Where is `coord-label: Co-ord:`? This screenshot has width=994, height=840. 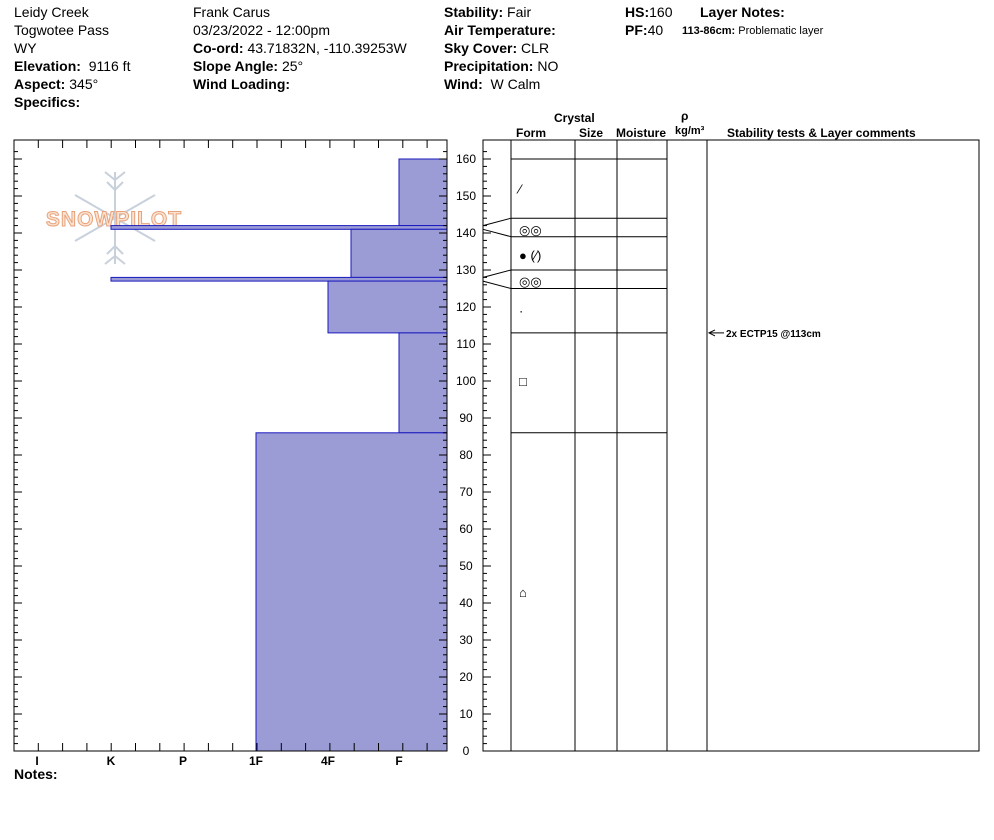 coord-label: Co-ord: is located at coordinates (218, 48).